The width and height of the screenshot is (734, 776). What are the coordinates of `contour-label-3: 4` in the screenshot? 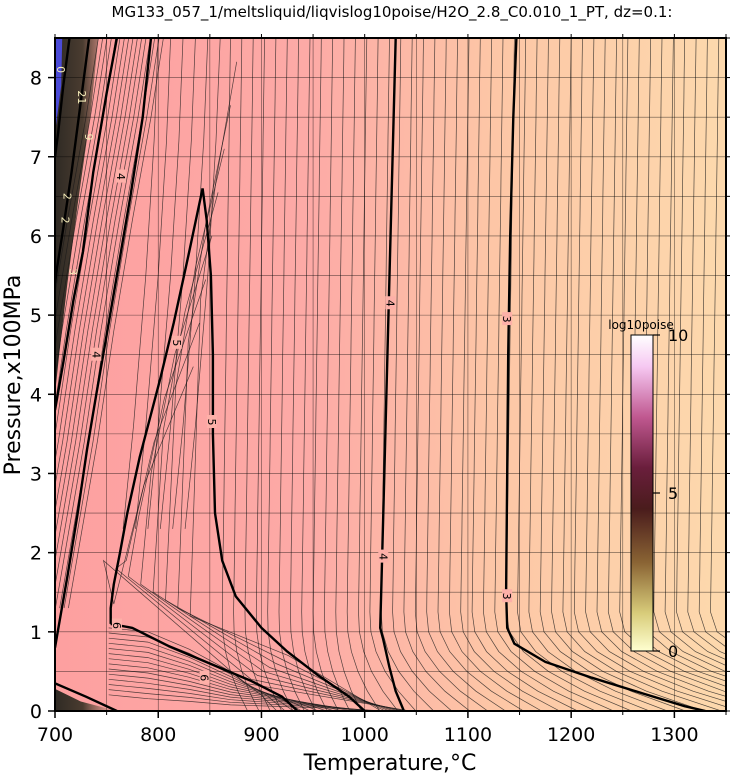 It's located at (382, 556).